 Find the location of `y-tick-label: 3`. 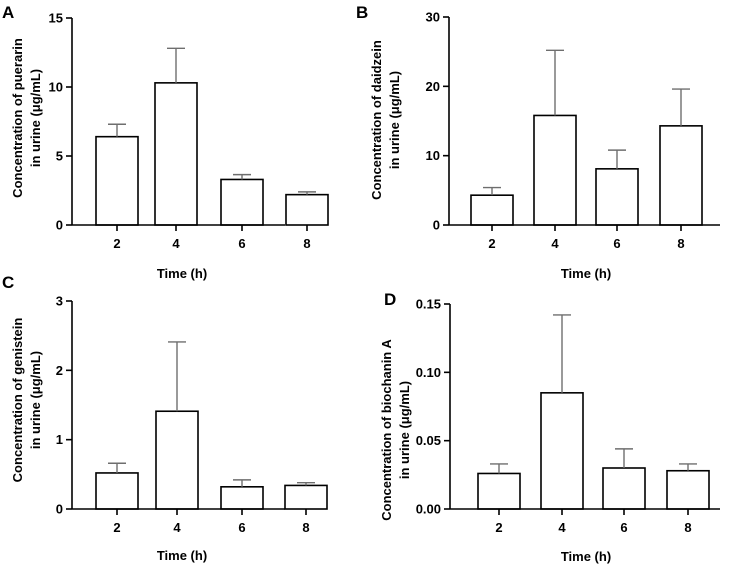

y-tick-label: 3 is located at coordinates (59, 301).